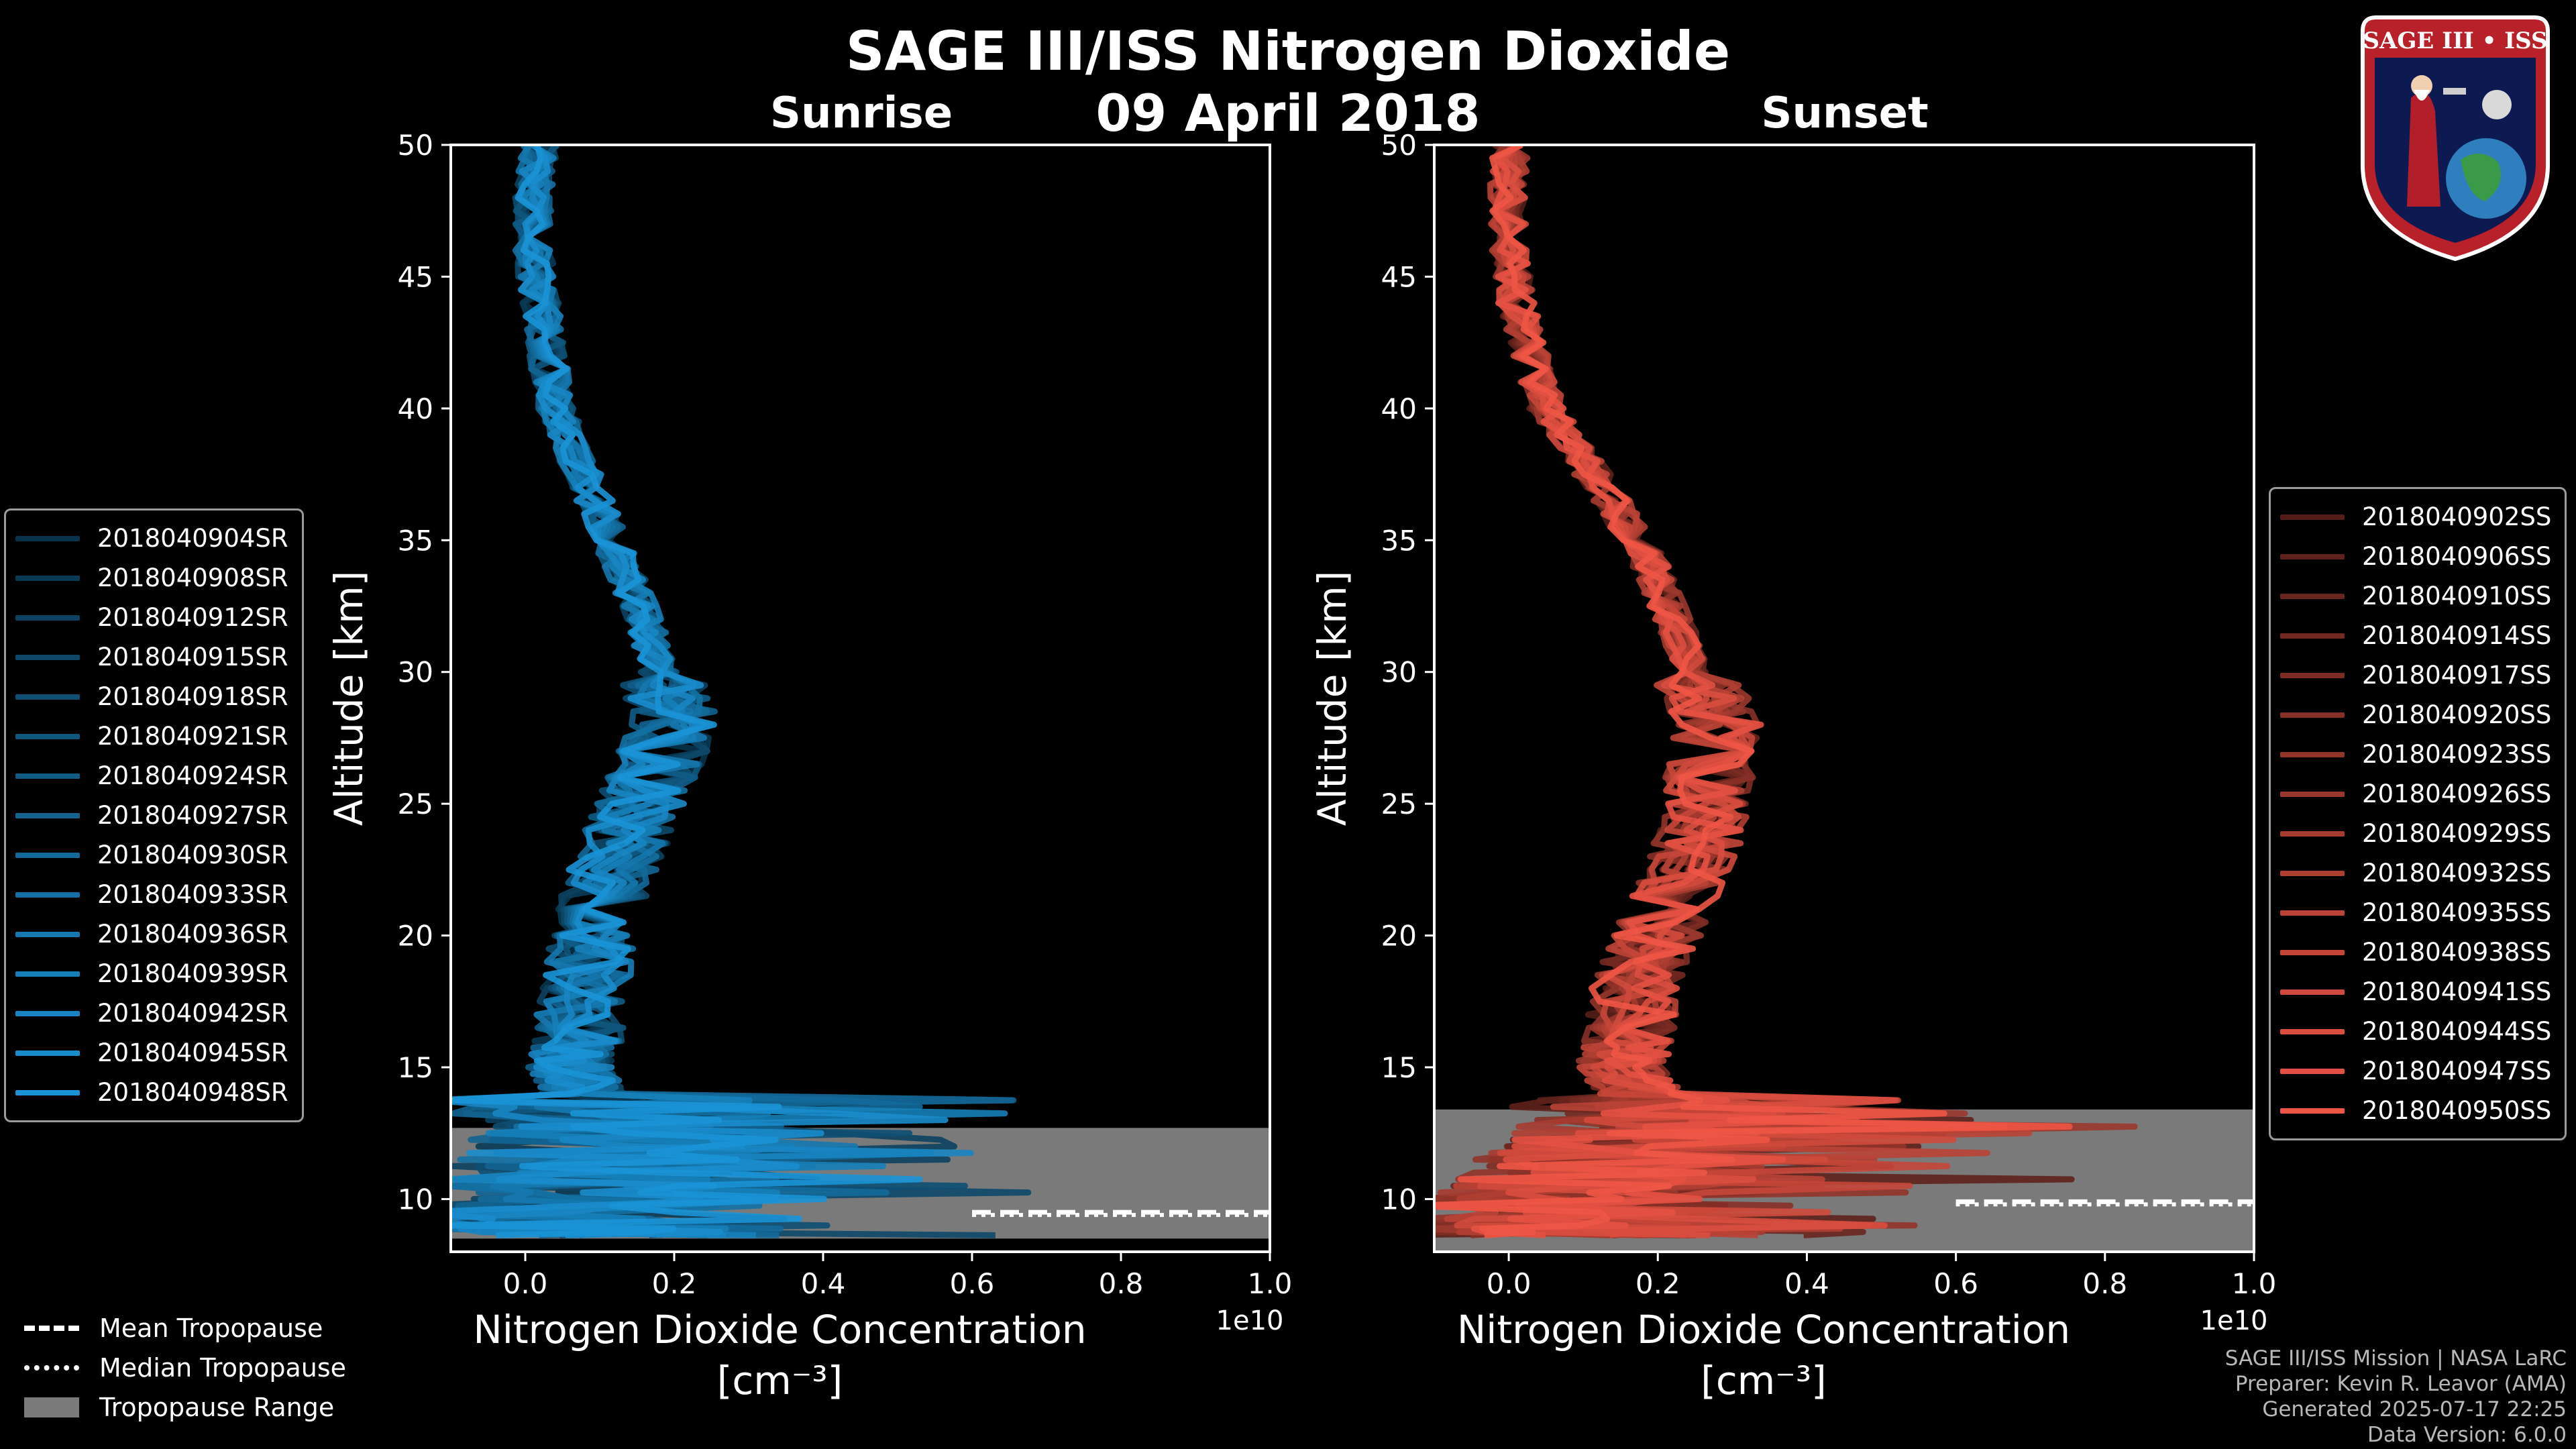 Image resolution: width=2576 pixels, height=1449 pixels. Describe the element at coordinates (2415, 873) in the screenshot. I see `legend-item: 2018040932SS` at that location.